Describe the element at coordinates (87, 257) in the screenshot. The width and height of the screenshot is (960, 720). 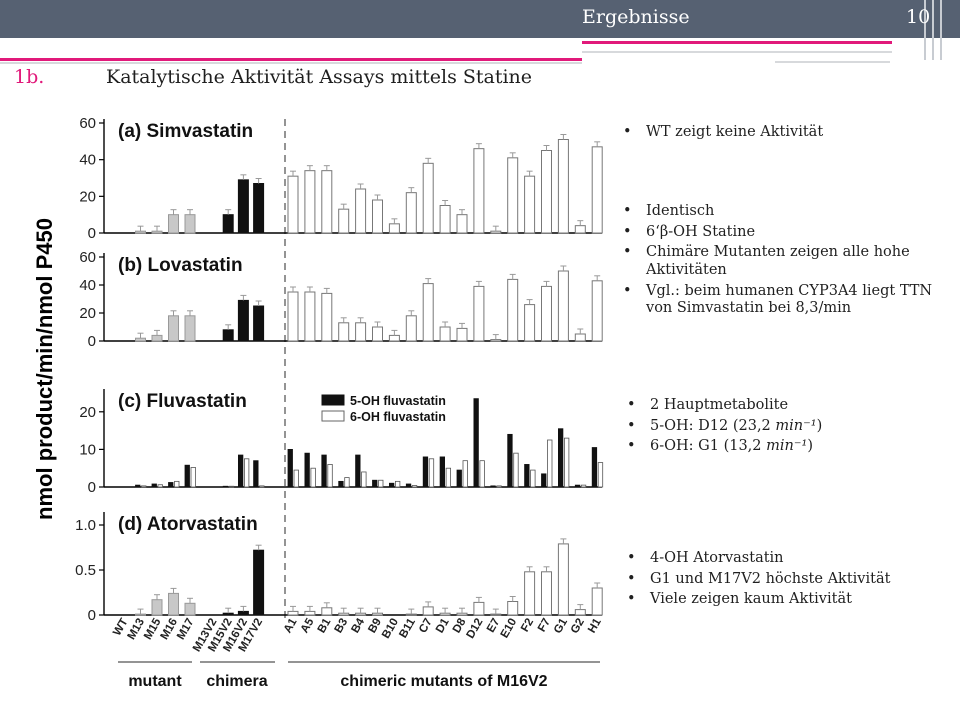
I see `y-tick-label: 60` at that location.